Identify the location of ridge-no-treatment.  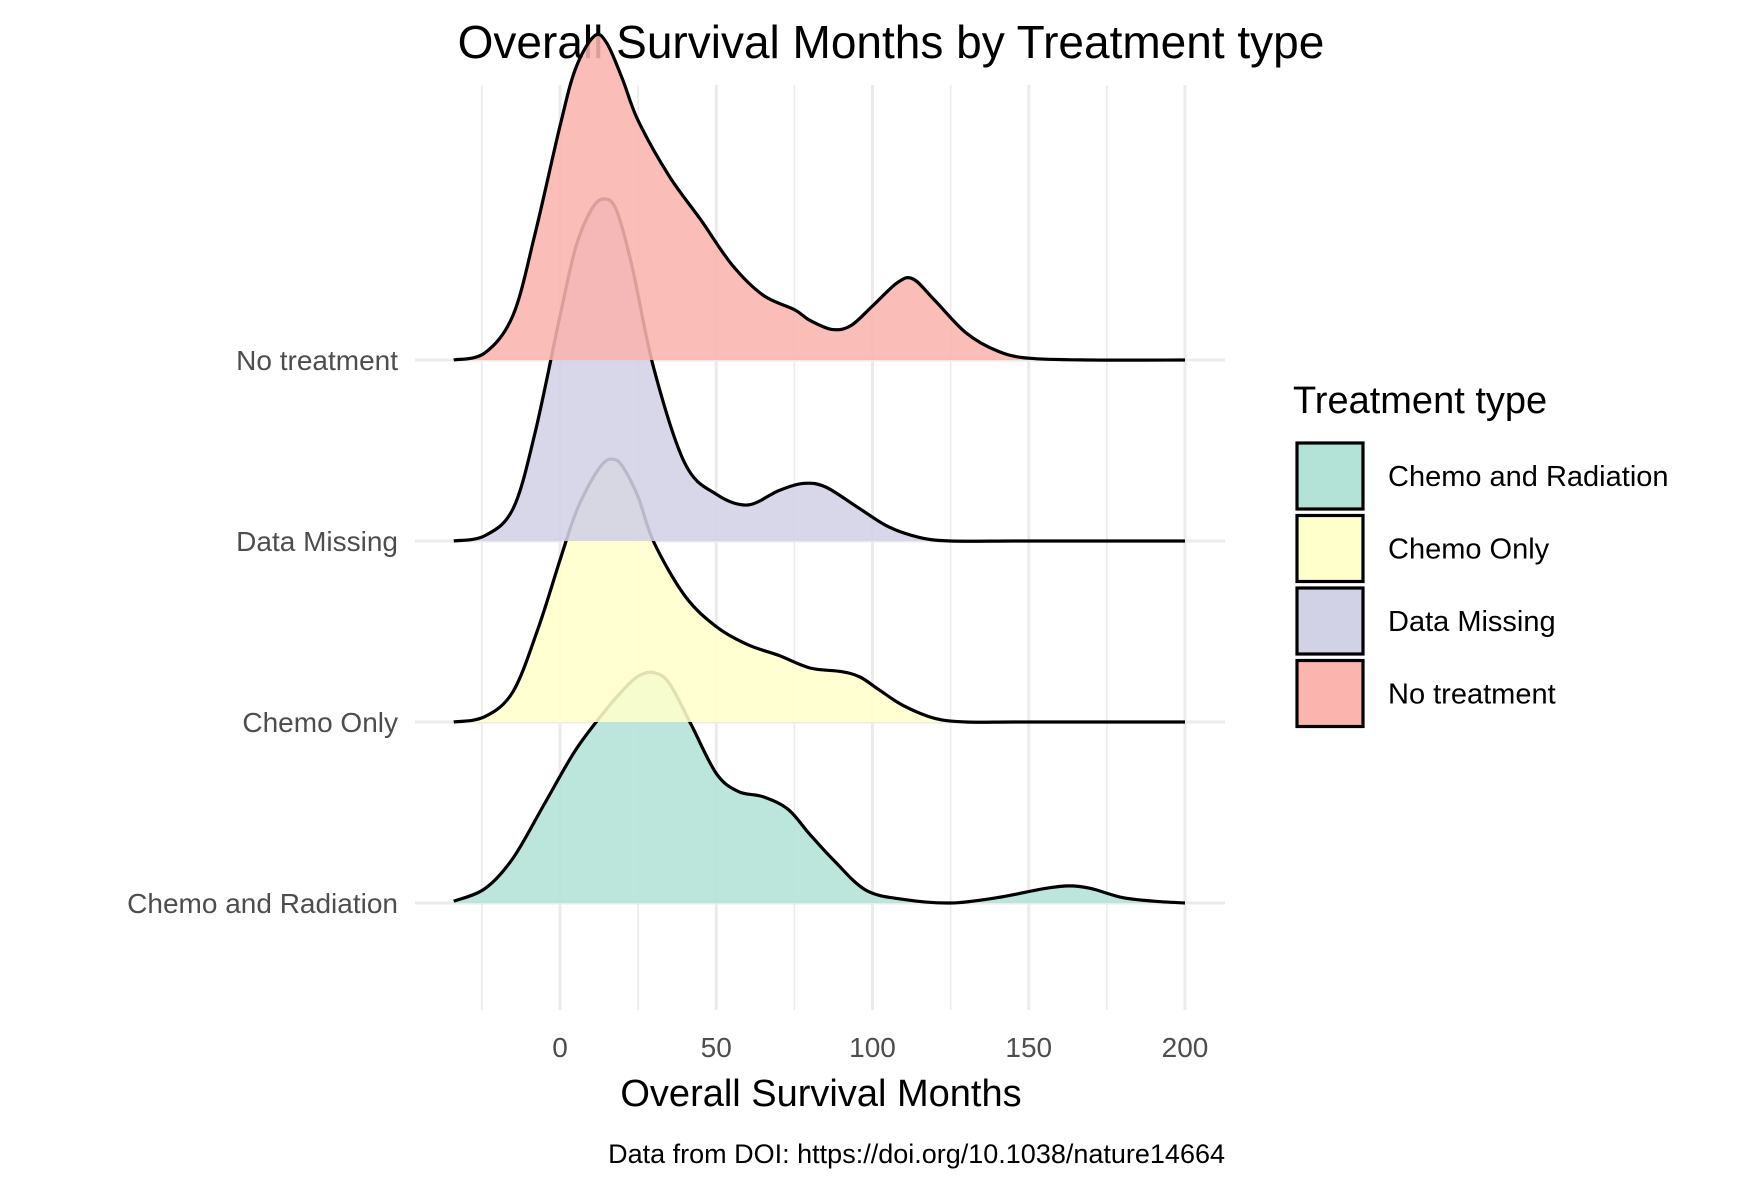
(819, 197).